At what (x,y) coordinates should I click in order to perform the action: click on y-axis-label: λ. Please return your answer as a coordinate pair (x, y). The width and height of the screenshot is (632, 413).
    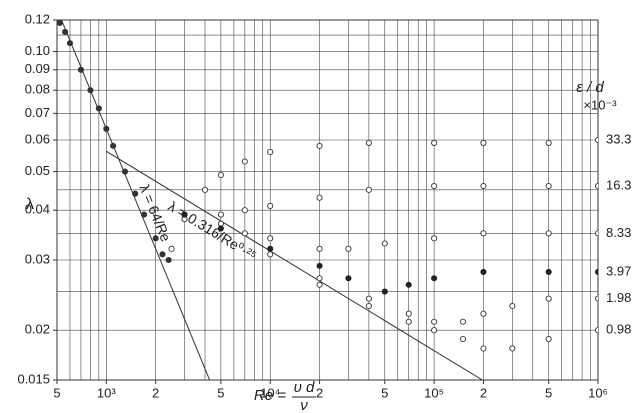
    Looking at the image, I should click on (30, 204).